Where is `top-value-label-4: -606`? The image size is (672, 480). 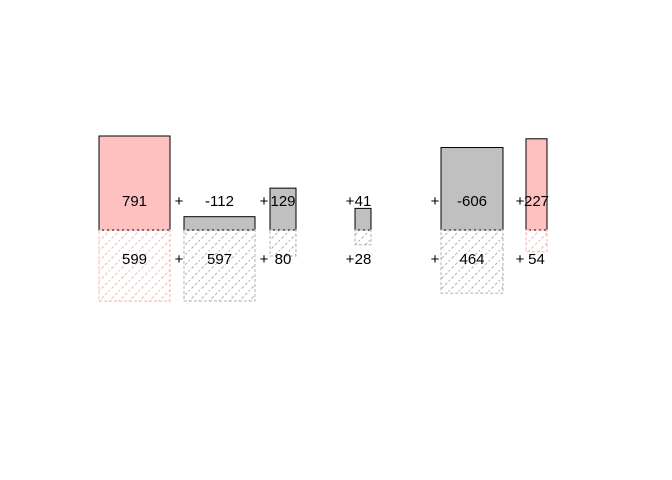
top-value-label-4: -606 is located at coordinates (472, 201).